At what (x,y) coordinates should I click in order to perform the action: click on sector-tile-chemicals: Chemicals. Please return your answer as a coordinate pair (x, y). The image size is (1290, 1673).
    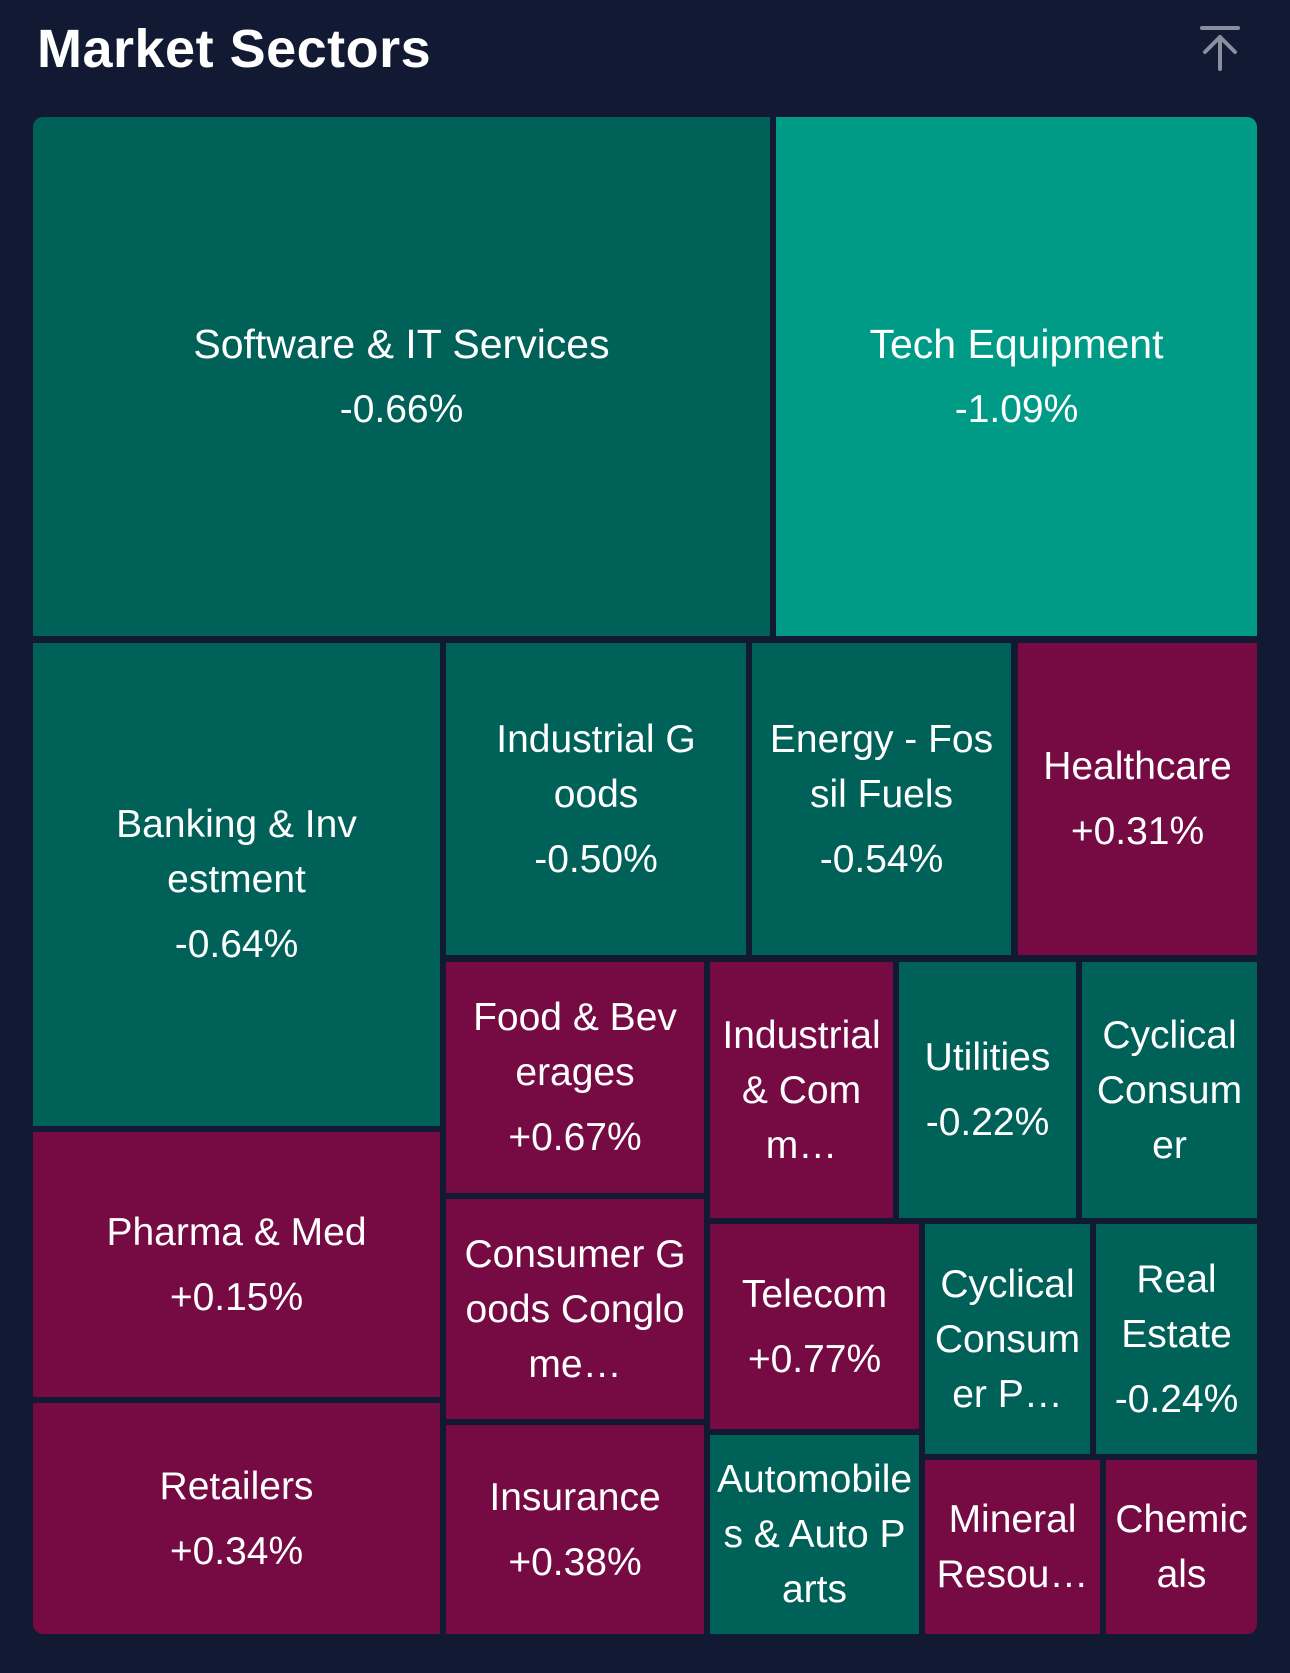
    Looking at the image, I should click on (1181, 1547).